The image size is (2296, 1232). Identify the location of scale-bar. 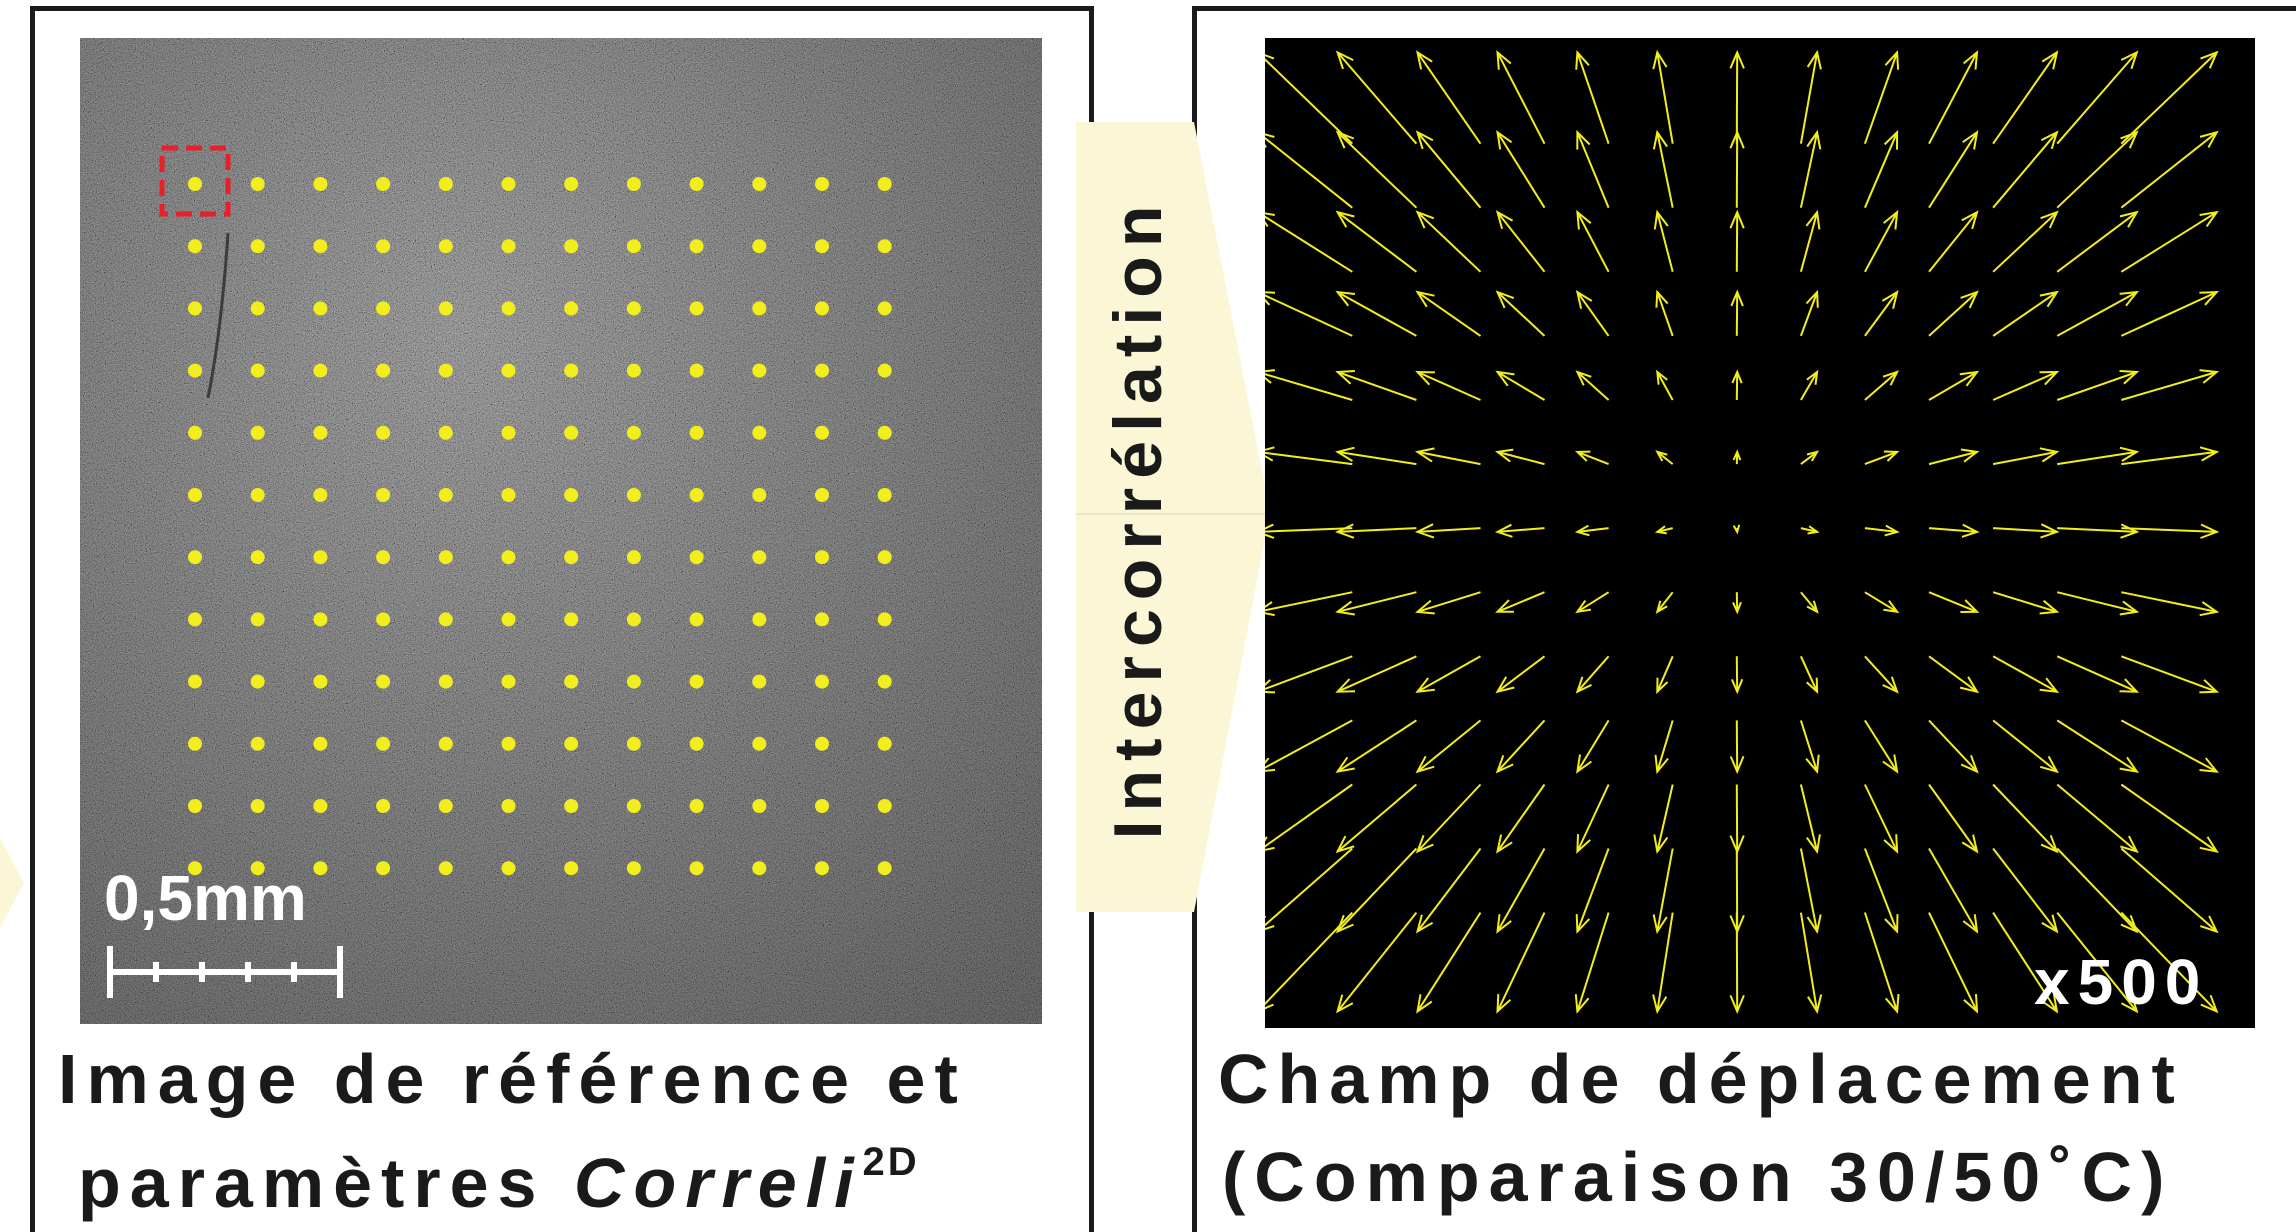
(225, 972).